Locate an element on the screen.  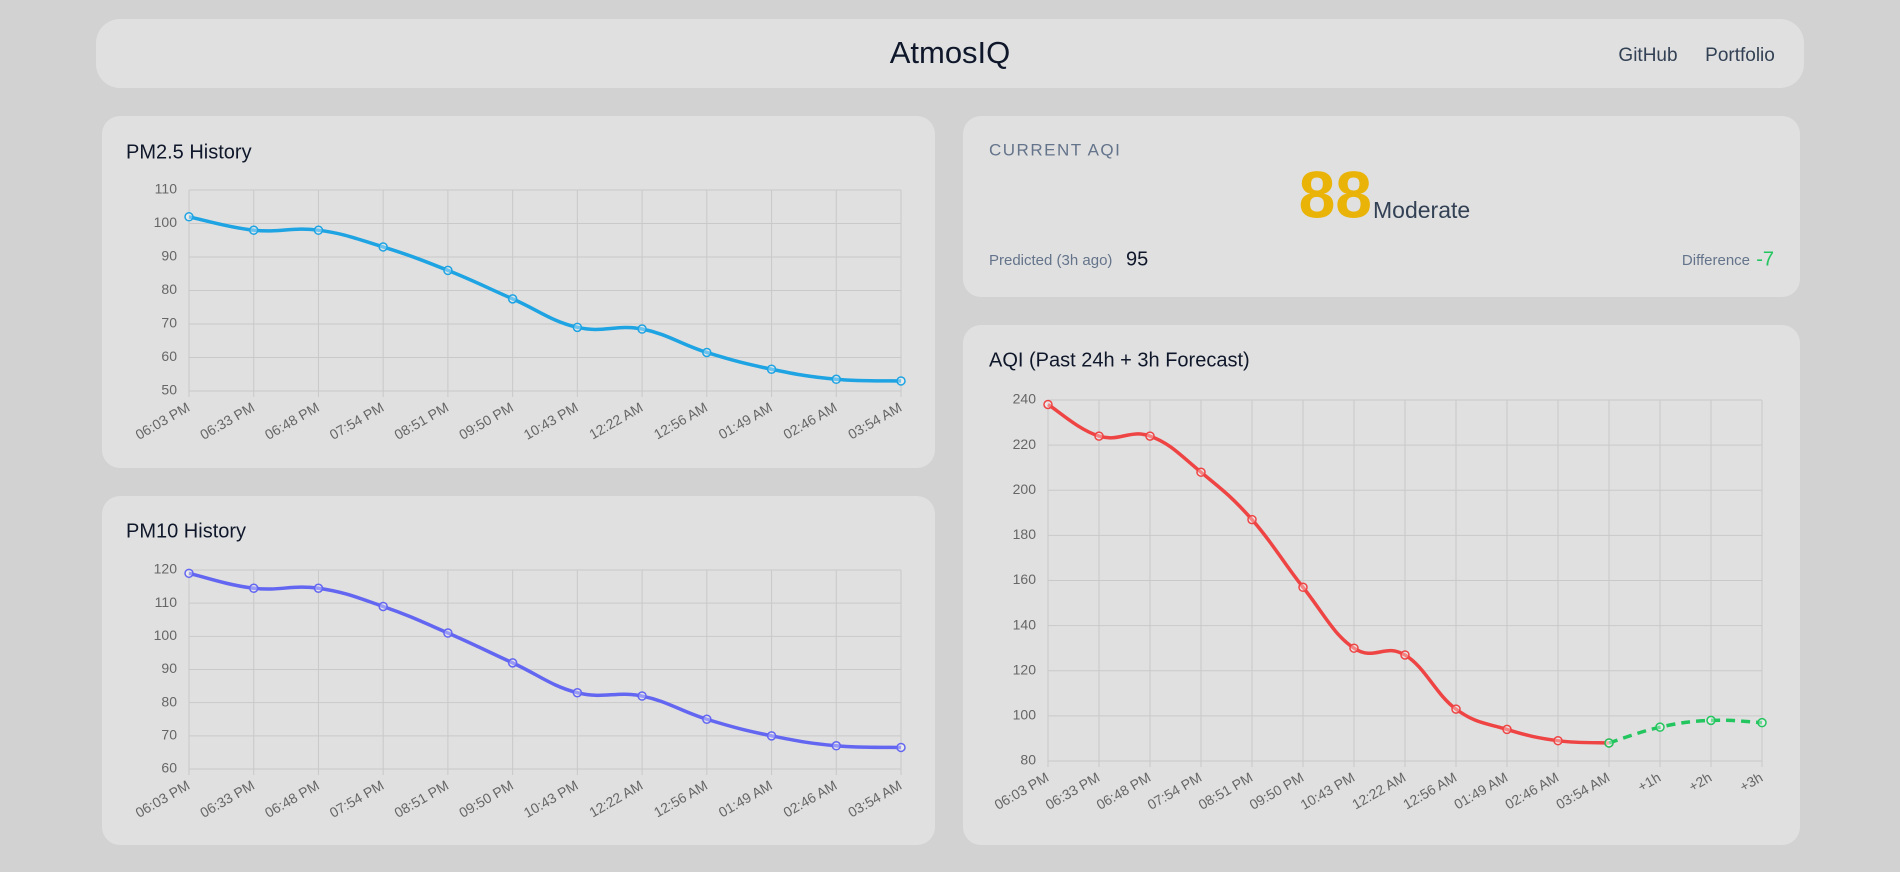
difference-value: -7 is located at coordinates (1765, 259).